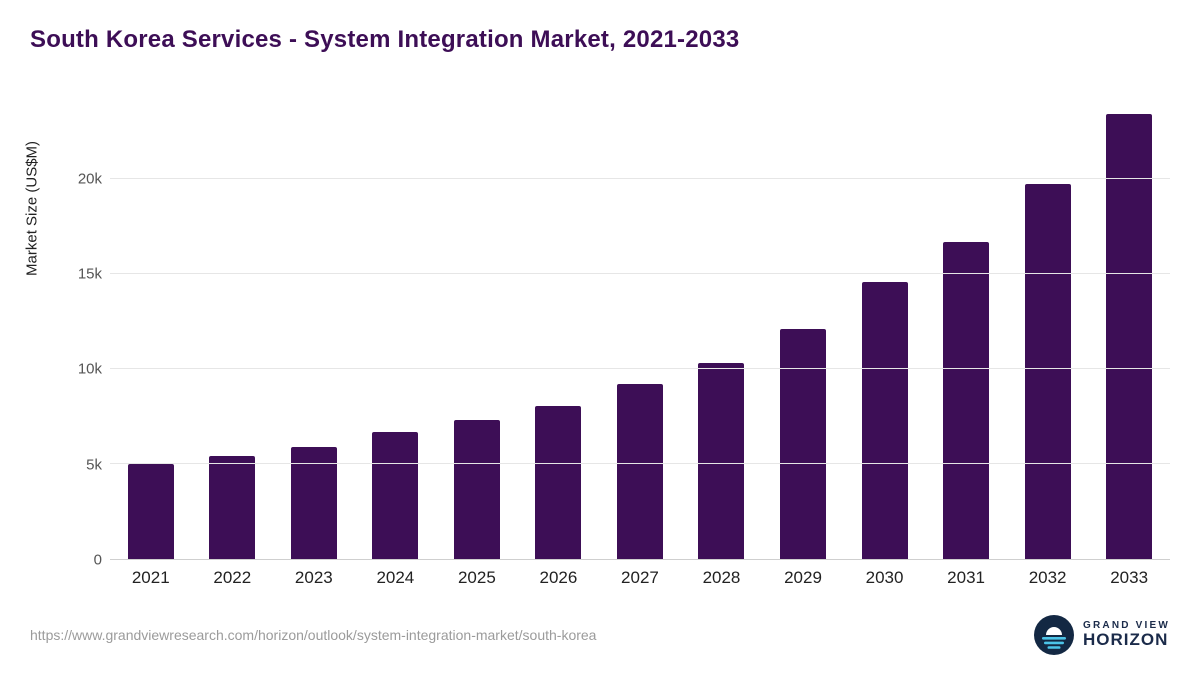 This screenshot has width=1200, height=675. Describe the element at coordinates (313, 502) in the screenshot. I see `bar-2023` at that location.